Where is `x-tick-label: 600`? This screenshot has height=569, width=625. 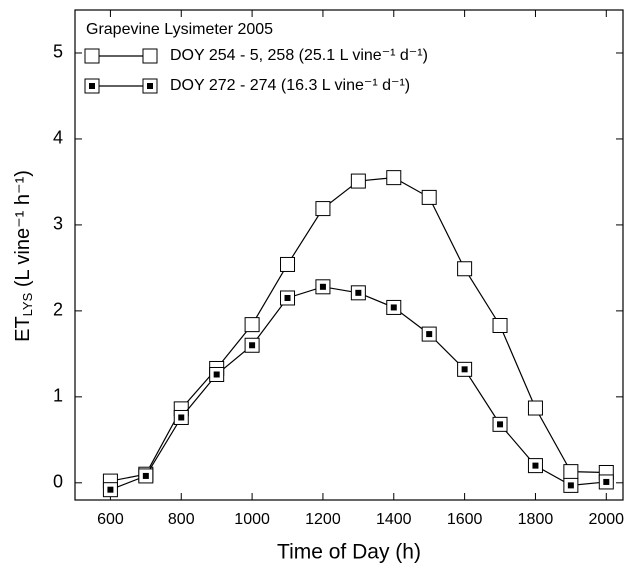 x-tick-label: 600 is located at coordinates (110, 519).